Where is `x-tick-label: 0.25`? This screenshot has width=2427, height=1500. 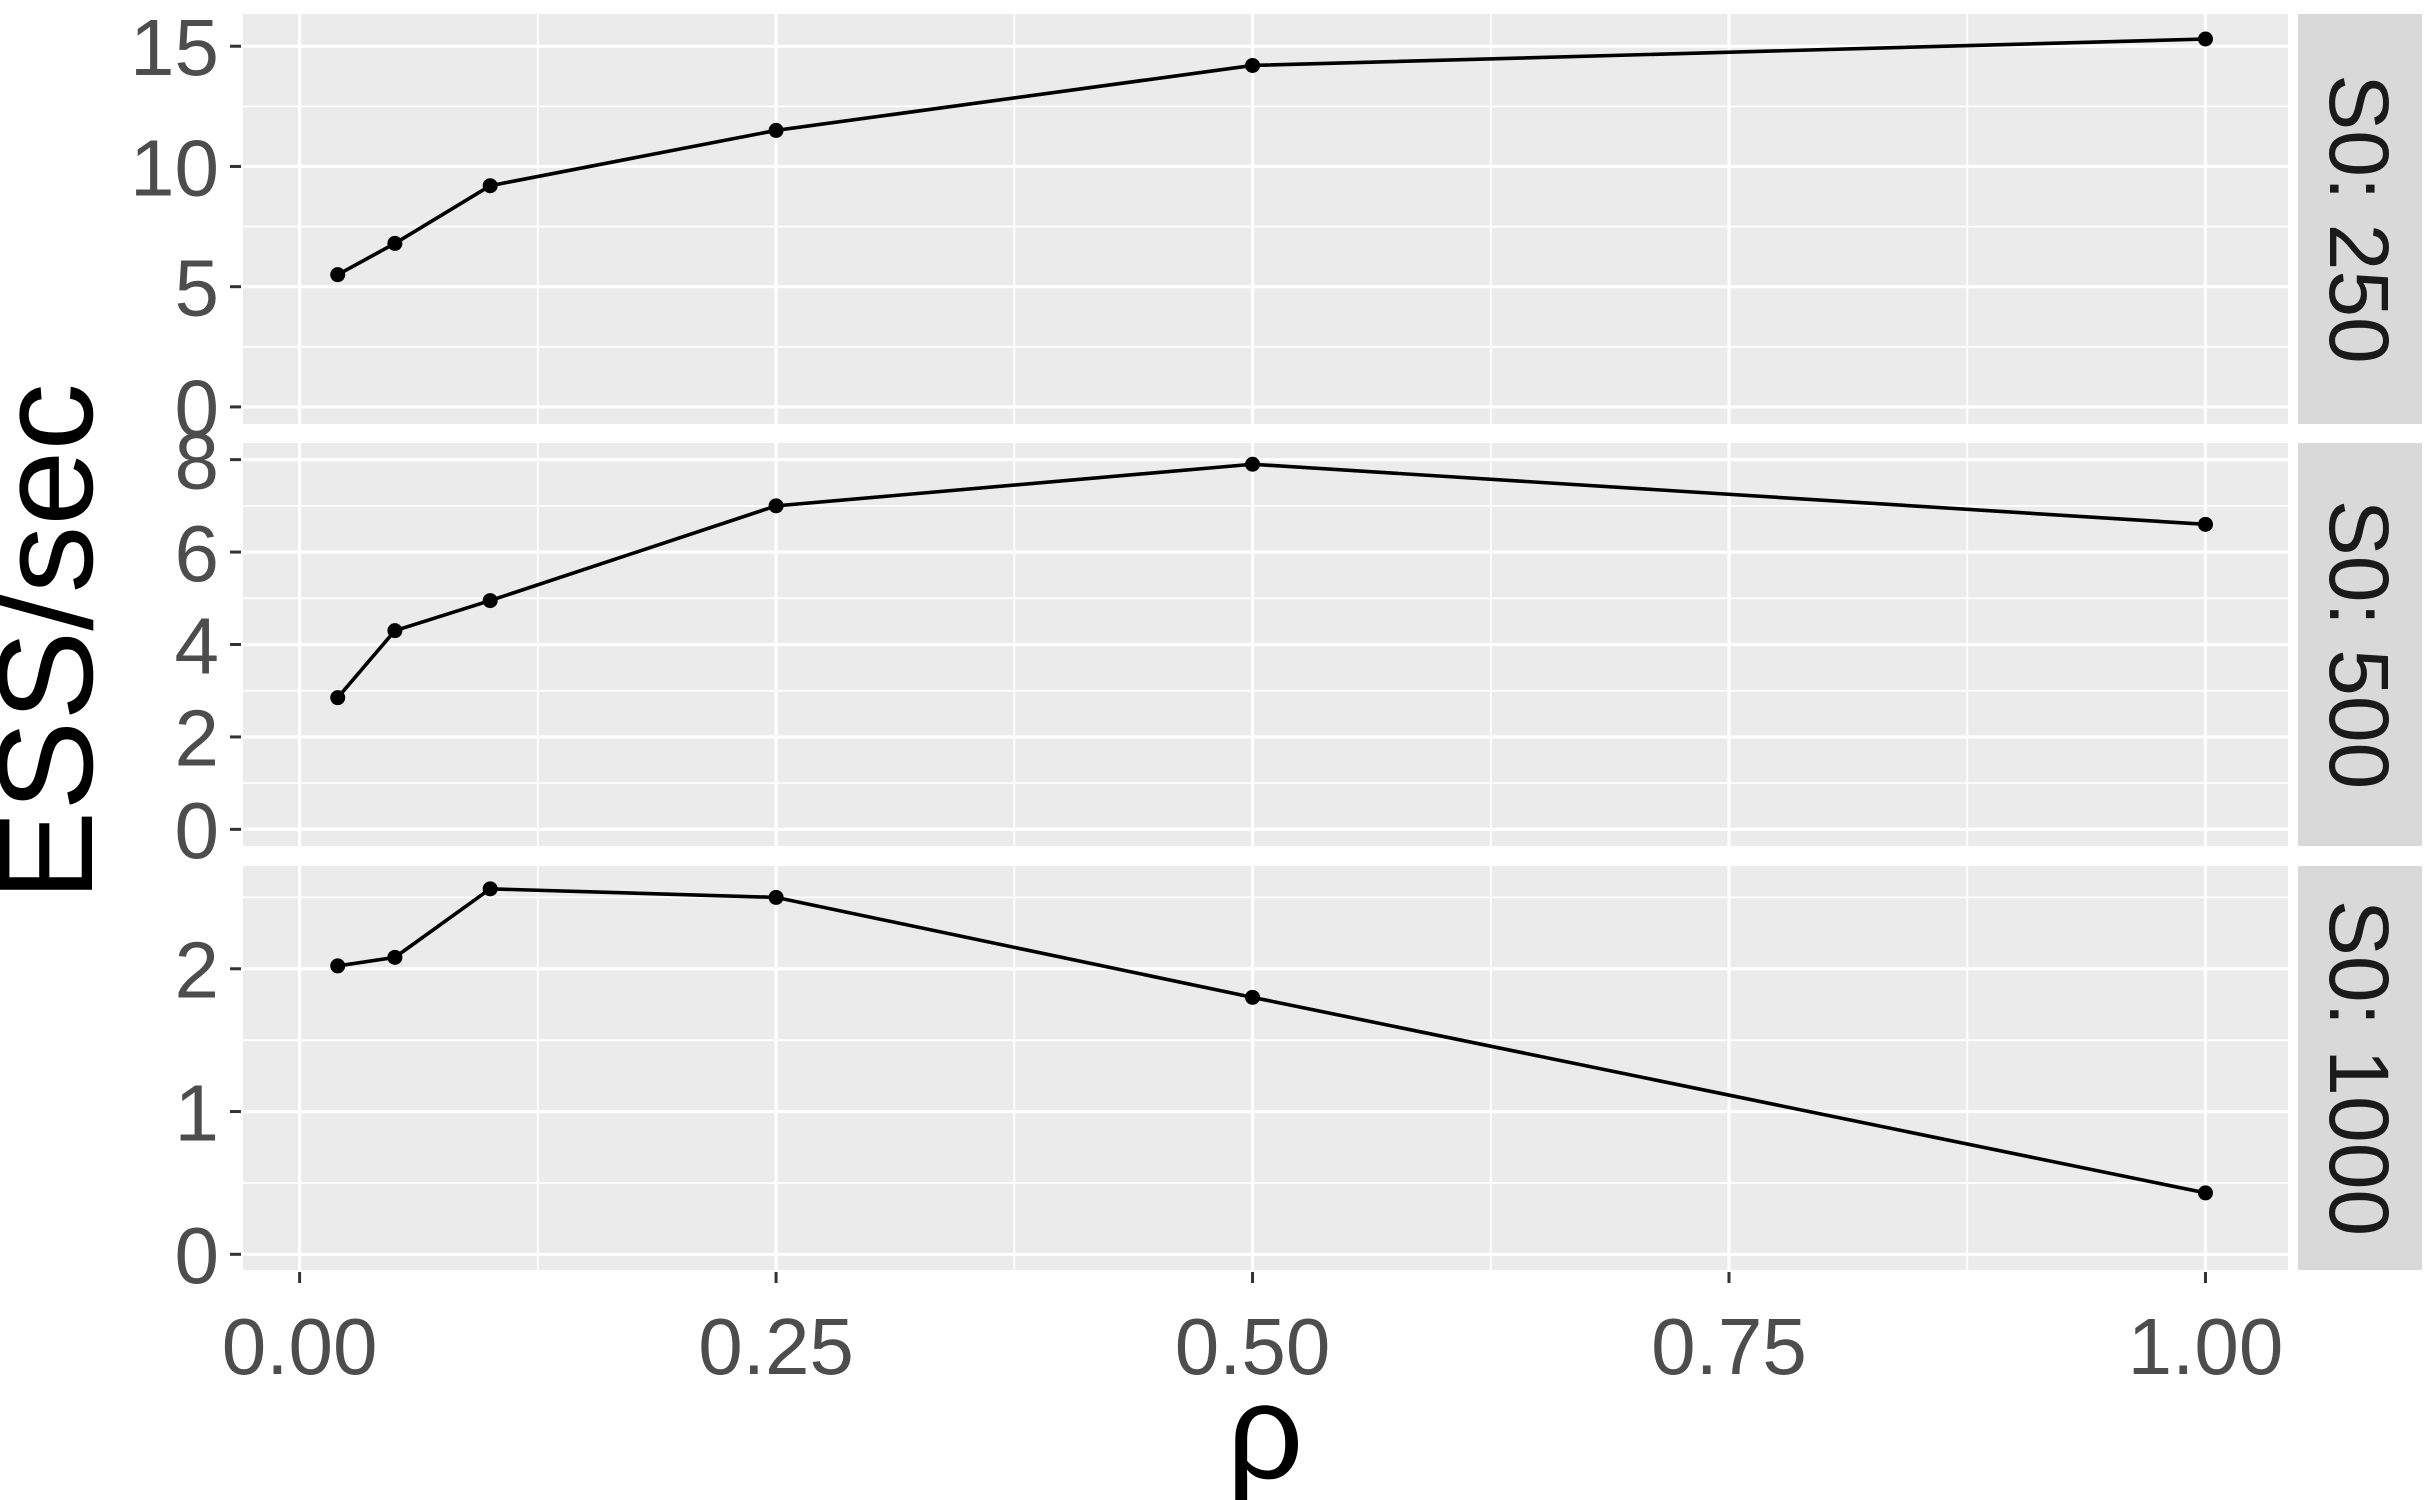 x-tick-label: 0.25 is located at coordinates (776, 1346).